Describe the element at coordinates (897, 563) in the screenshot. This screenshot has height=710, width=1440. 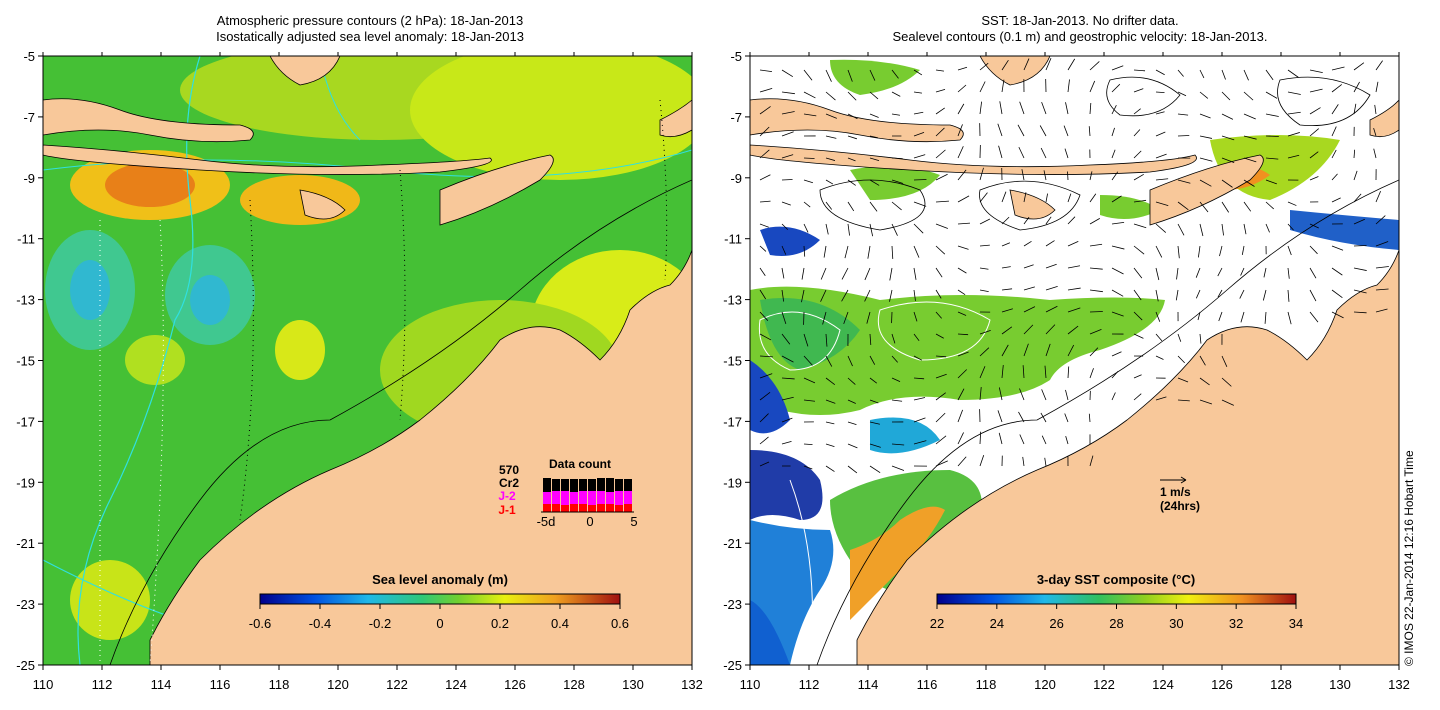
I see `sst-patch-orange` at that location.